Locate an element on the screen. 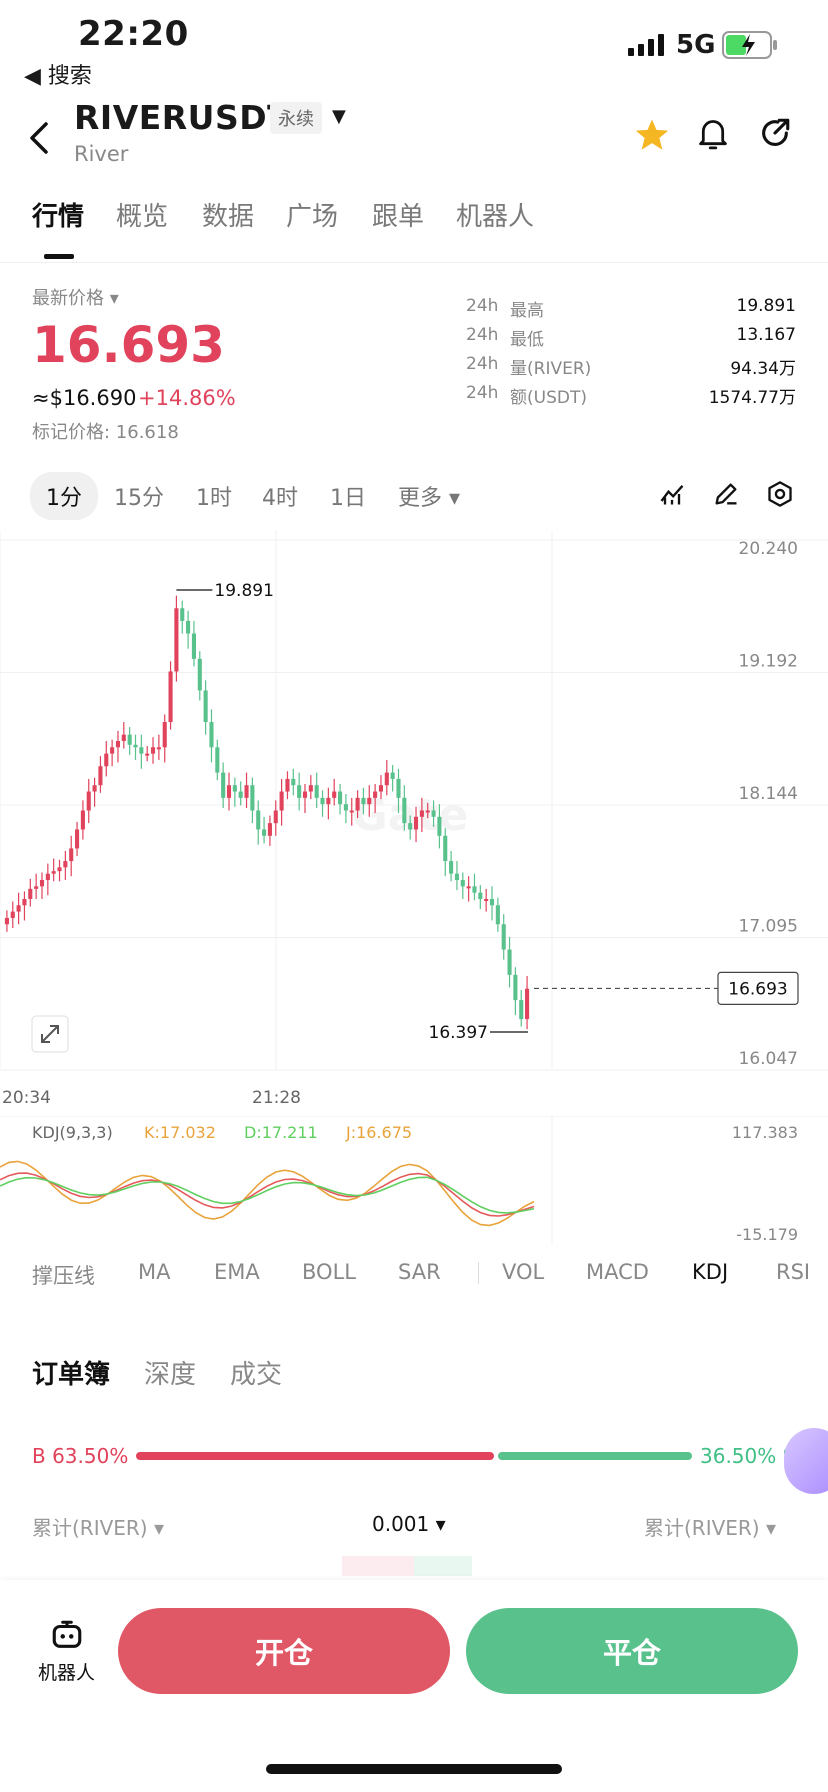 Image resolution: width=828 pixels, height=1792 pixels. ind-support-resistance: 撑压线 is located at coordinates (63, 1276).